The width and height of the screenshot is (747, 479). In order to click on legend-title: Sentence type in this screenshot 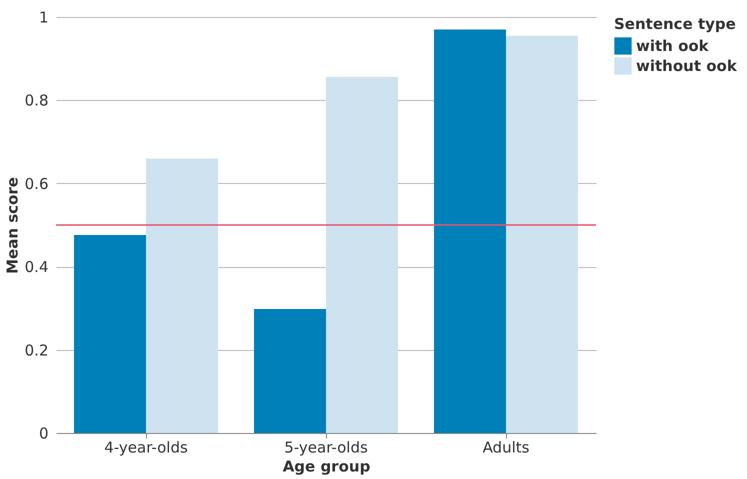, I will do `click(675, 24)`.